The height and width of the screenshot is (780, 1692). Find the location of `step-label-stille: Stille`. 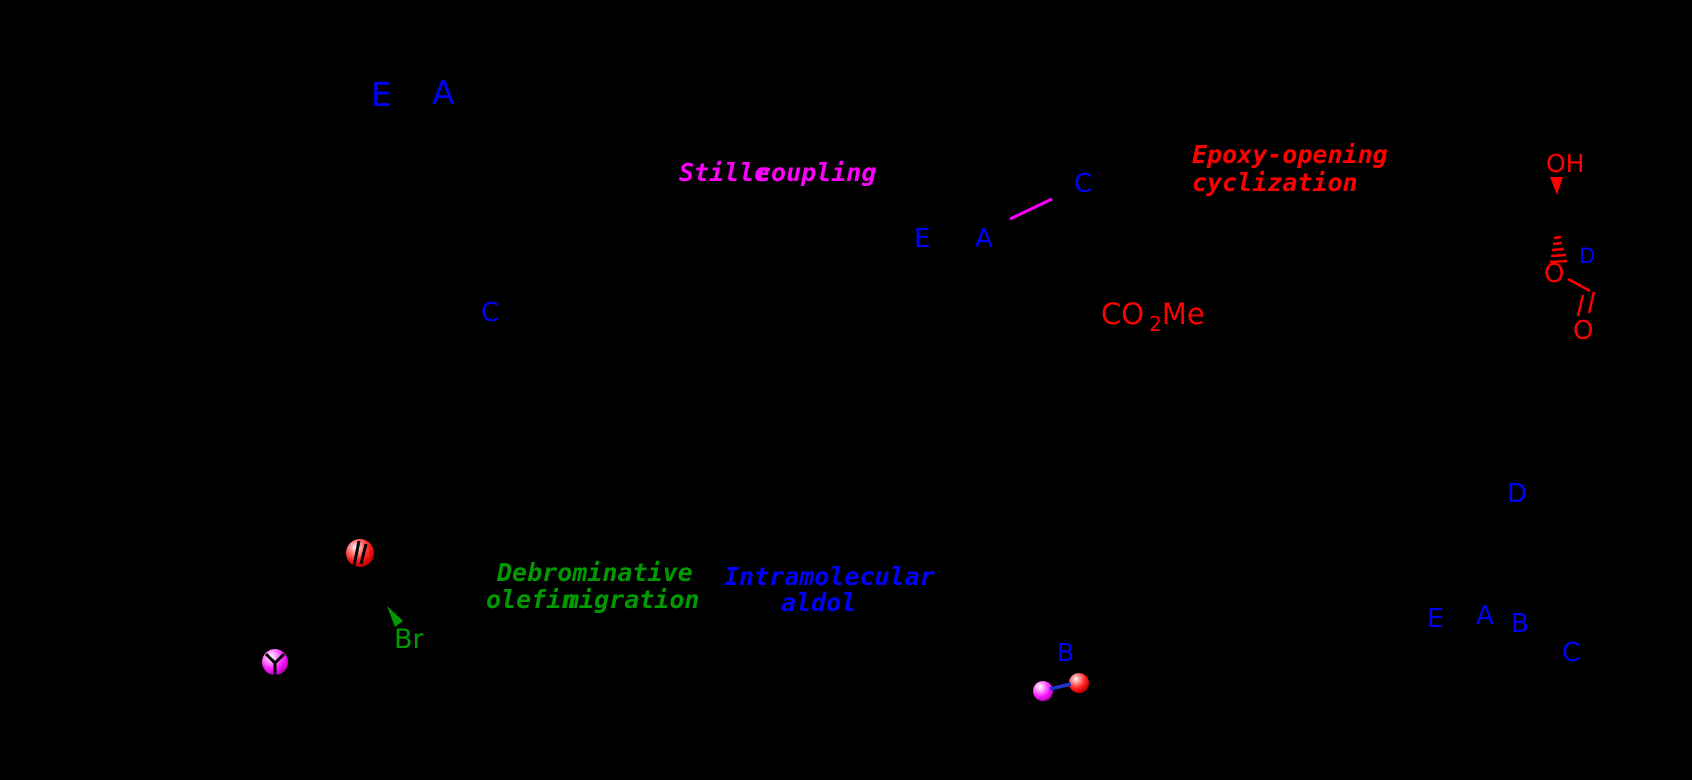

step-label-stille: Stille is located at coordinates (724, 172).